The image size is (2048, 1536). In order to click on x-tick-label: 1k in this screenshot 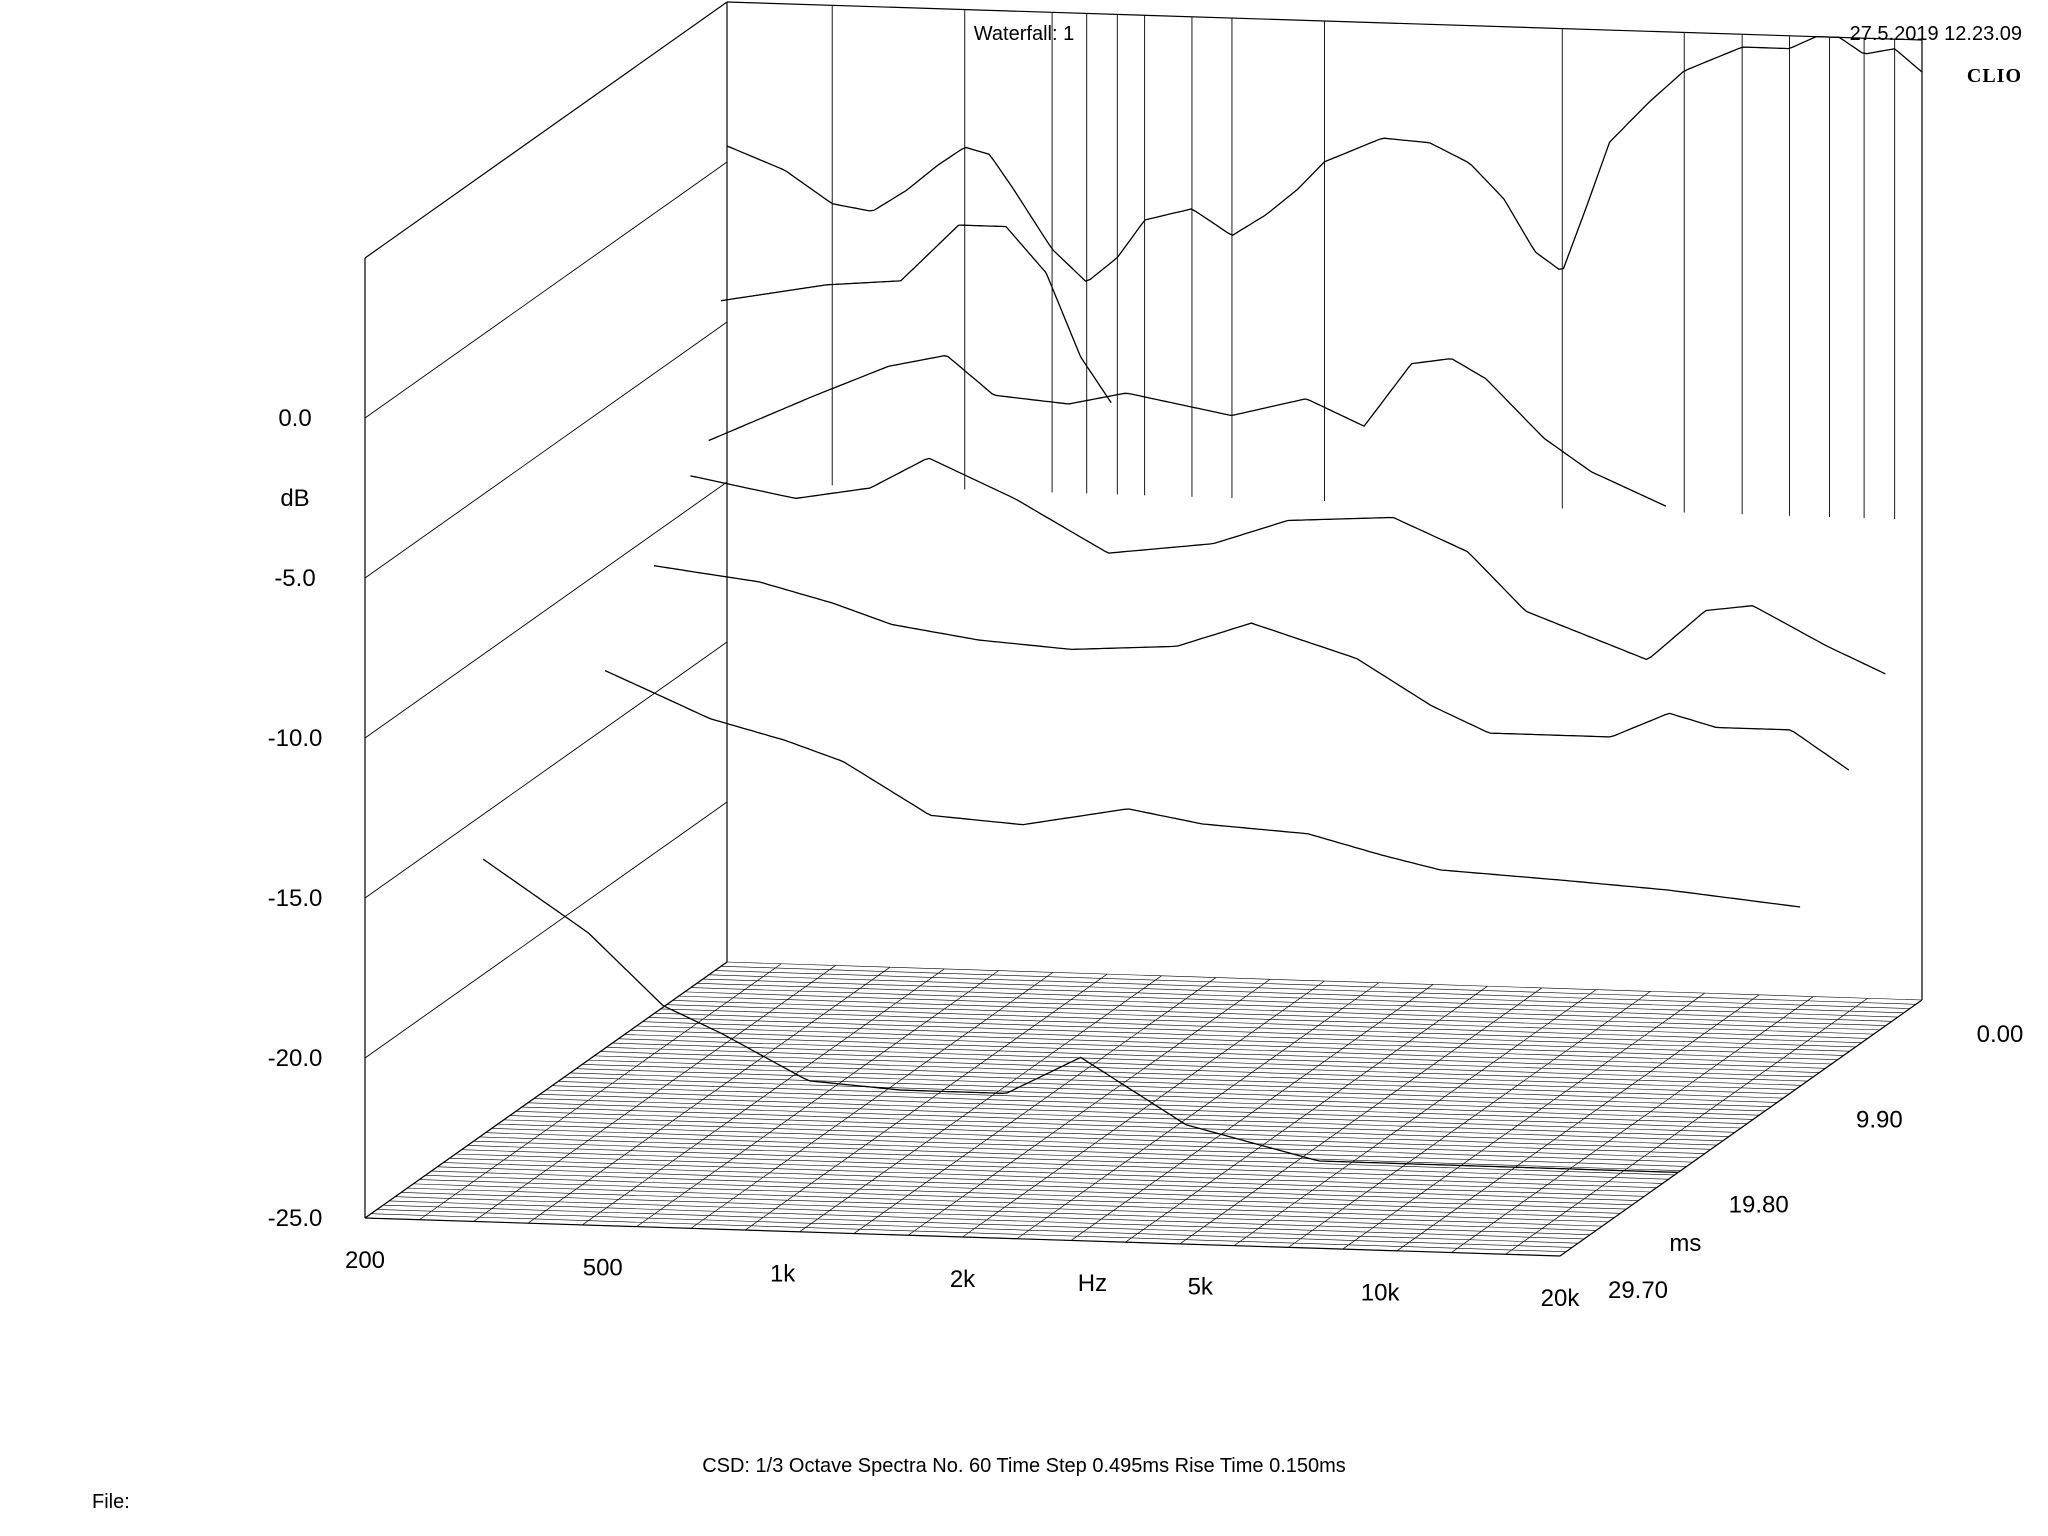, I will do `click(783, 1273)`.